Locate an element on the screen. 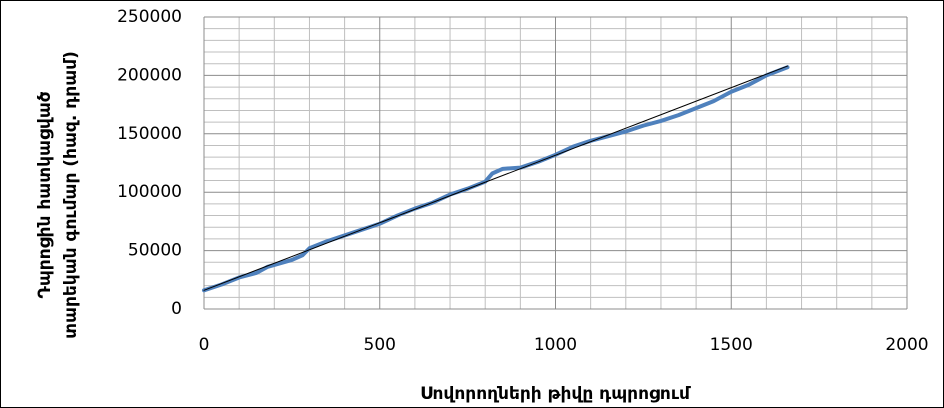 Image resolution: width=944 pixels, height=408 pixels. y-tick-label: 50000 is located at coordinates (155, 251).